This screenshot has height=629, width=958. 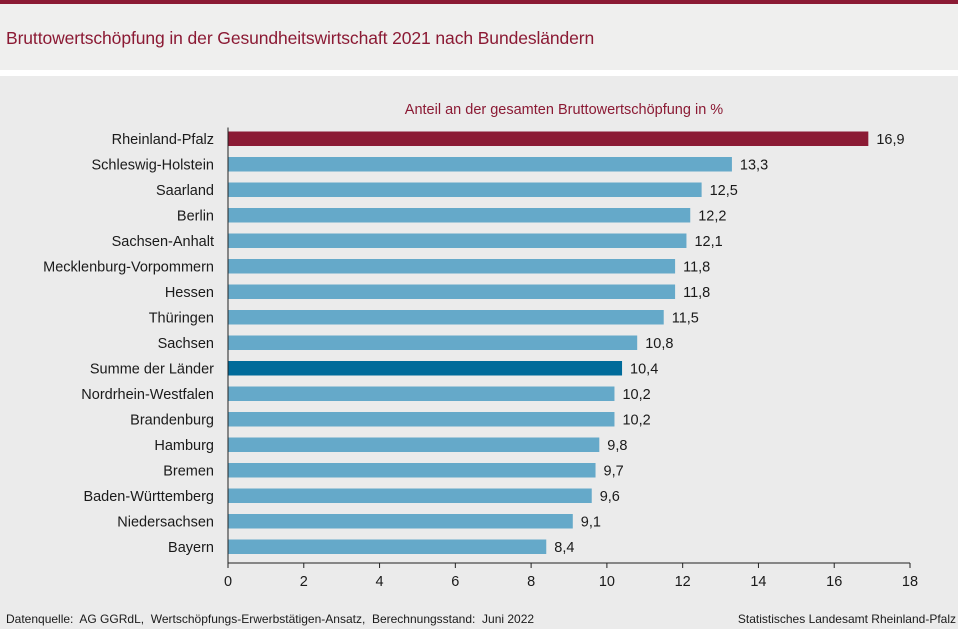 What do you see at coordinates (685, 318) in the screenshot?
I see `value-label: 11,5` at bounding box center [685, 318].